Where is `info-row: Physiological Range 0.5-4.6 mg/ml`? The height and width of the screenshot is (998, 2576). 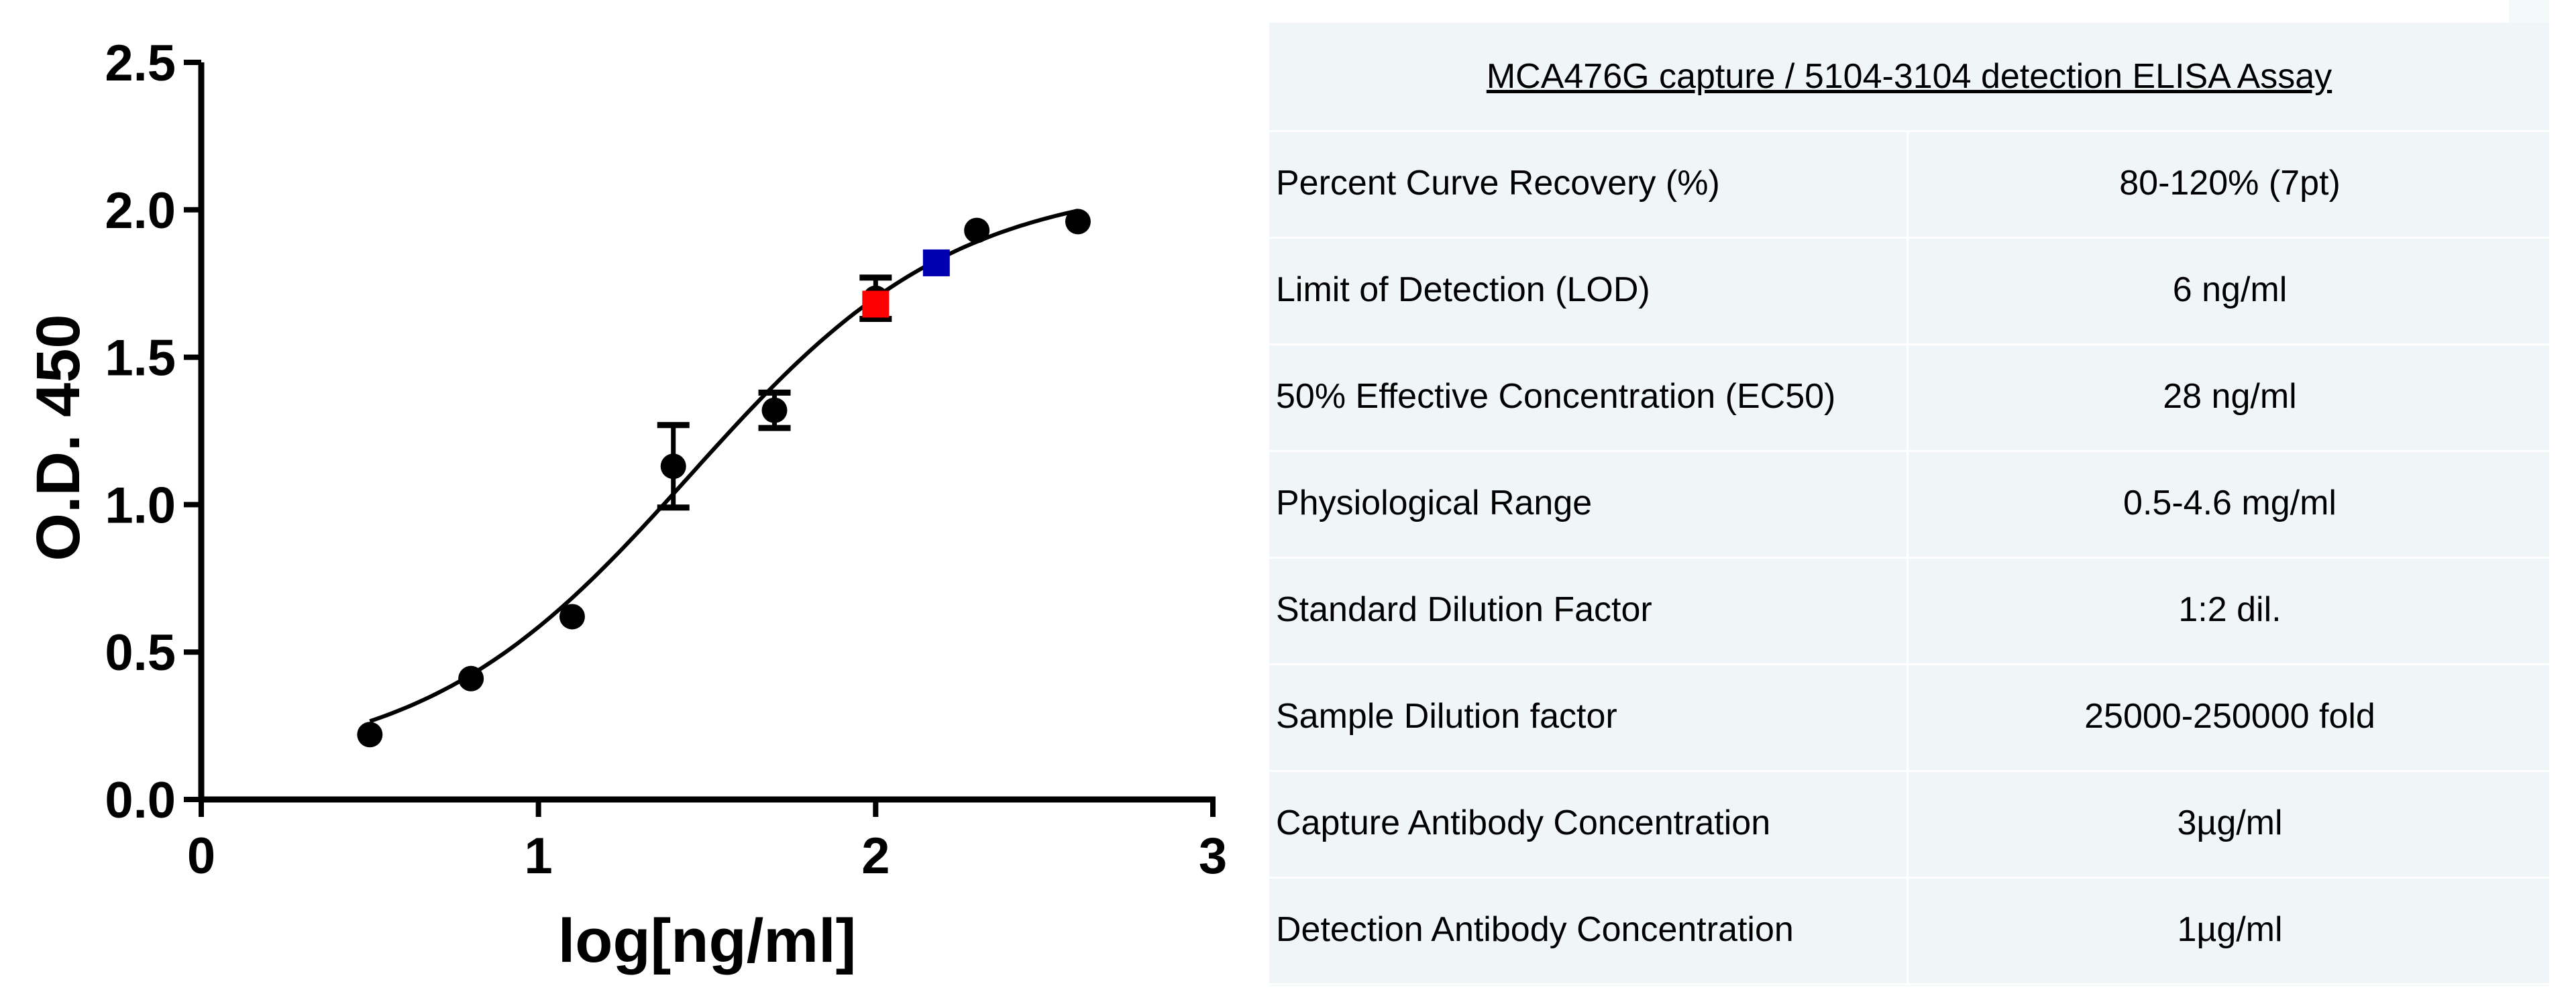
info-row: Physiological Range 0.5-4.6 mg/ml is located at coordinates (1909, 504).